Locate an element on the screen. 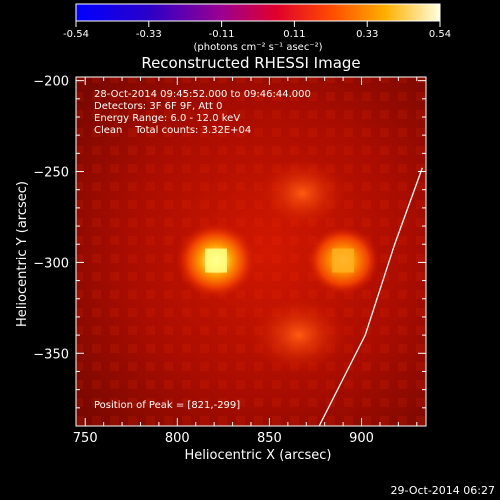 This screenshot has height=500, width=500. x-tick-label: 900 is located at coordinates (361, 438).